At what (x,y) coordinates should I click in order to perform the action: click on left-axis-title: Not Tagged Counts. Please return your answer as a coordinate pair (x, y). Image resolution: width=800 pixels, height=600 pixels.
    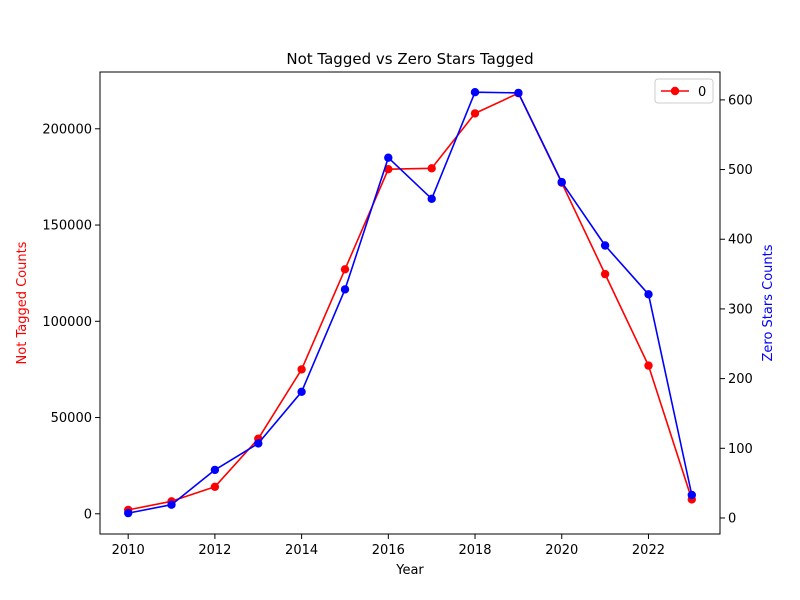
    Looking at the image, I should click on (22, 302).